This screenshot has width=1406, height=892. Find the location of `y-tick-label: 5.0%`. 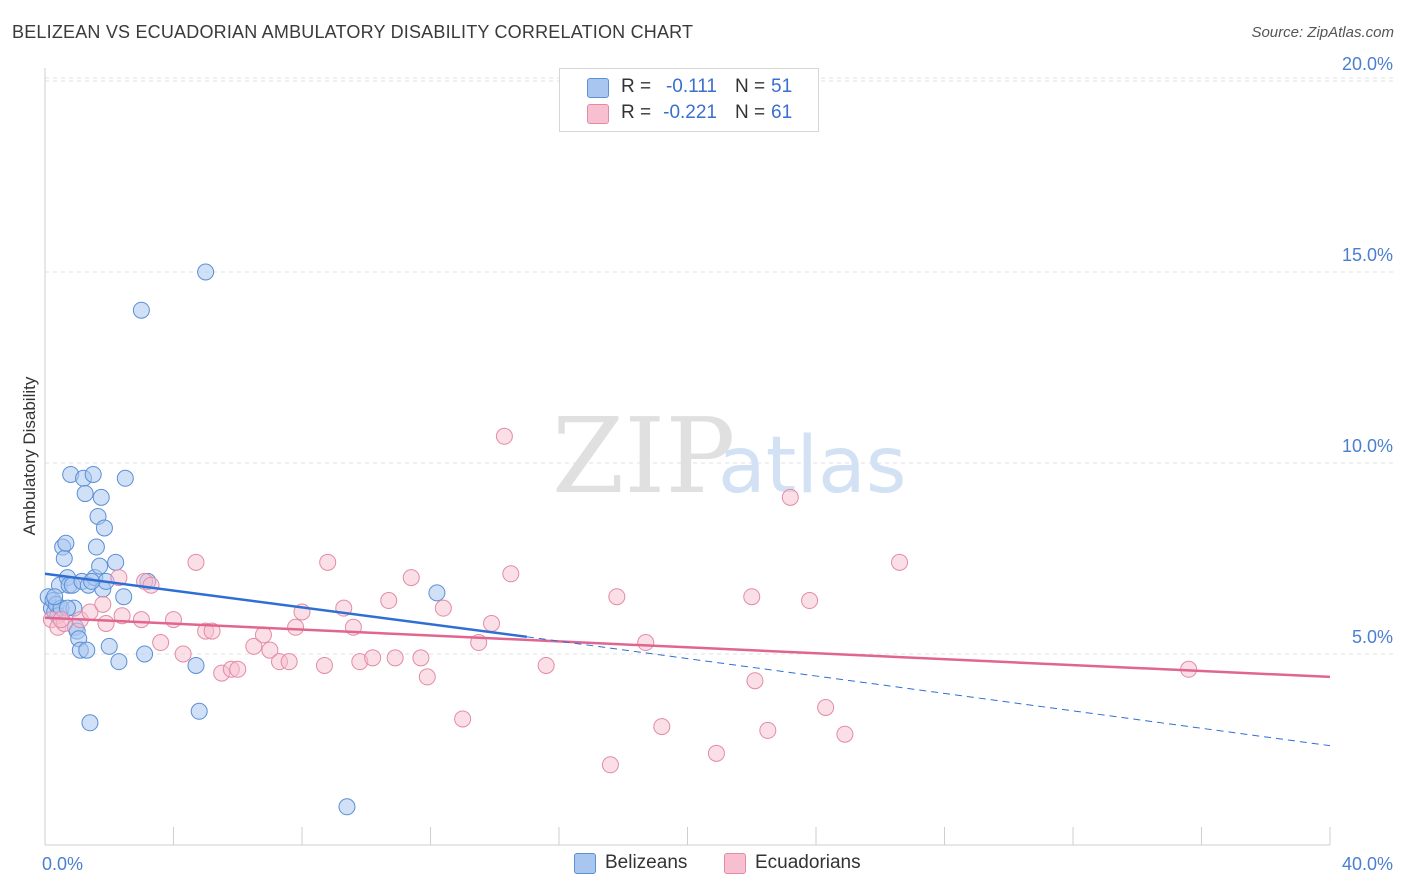

y-tick-label: 5.0% is located at coordinates (1372, 637).